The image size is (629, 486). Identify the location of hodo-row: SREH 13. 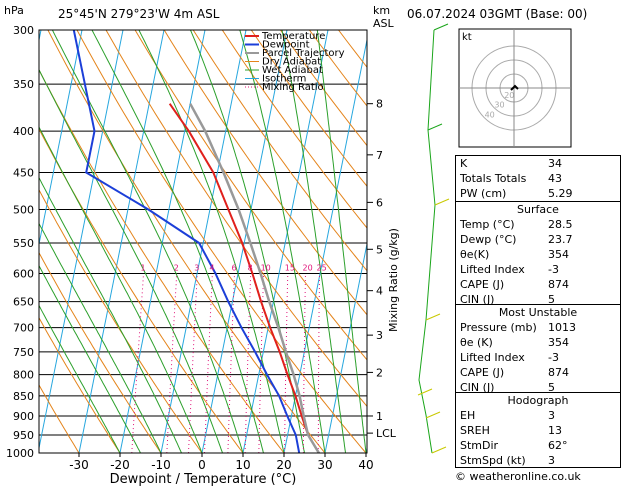
(511, 430).